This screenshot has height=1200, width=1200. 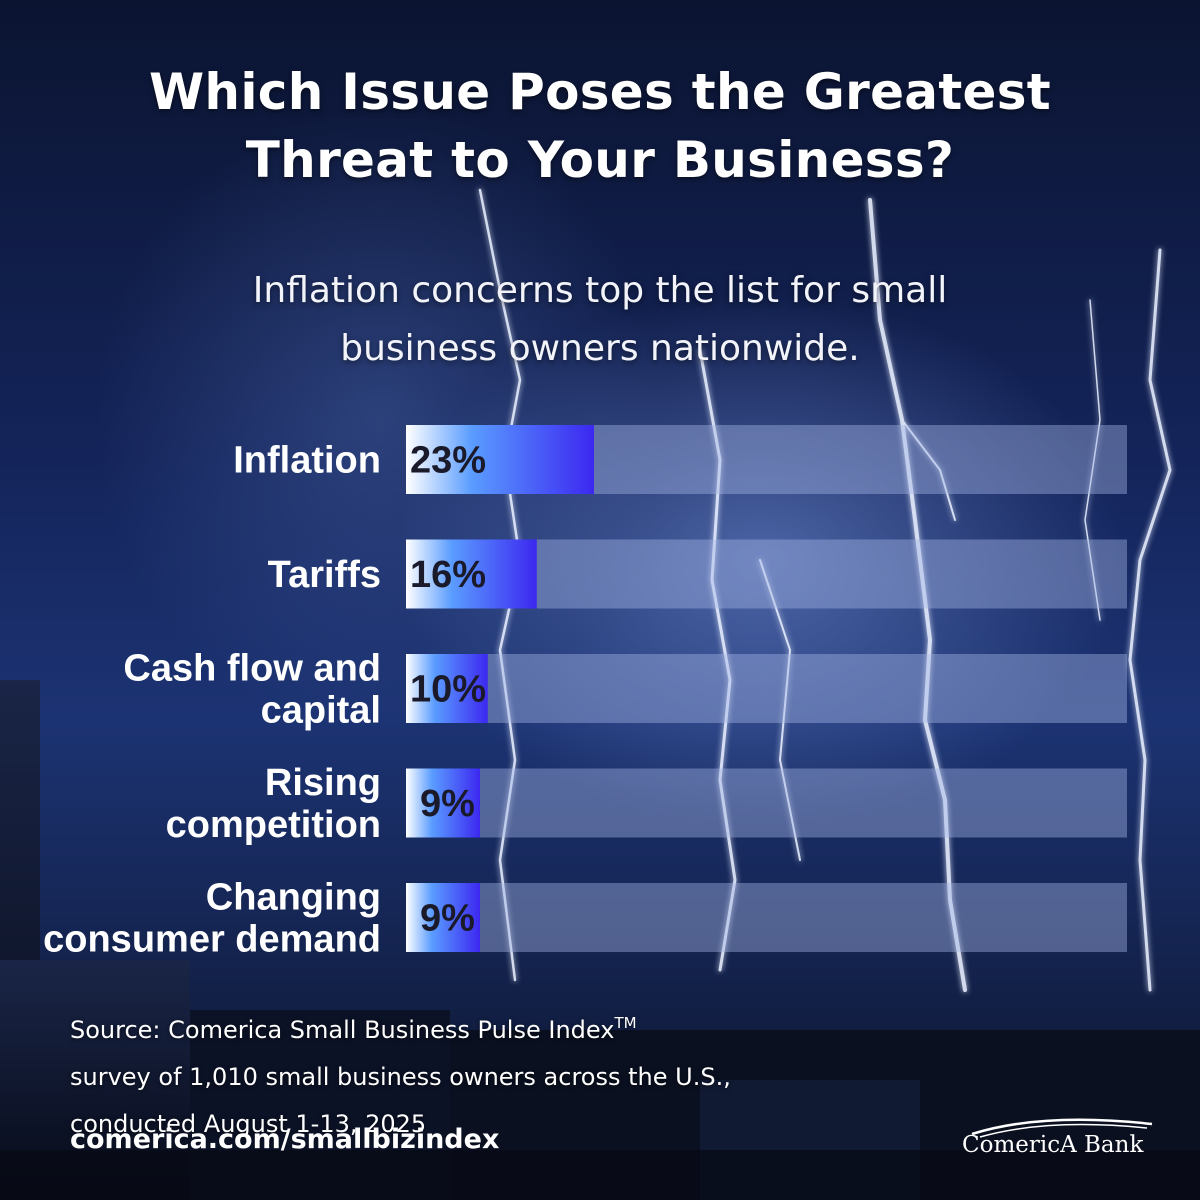 I want to click on category-label: Changing, so click(x=293, y=898).